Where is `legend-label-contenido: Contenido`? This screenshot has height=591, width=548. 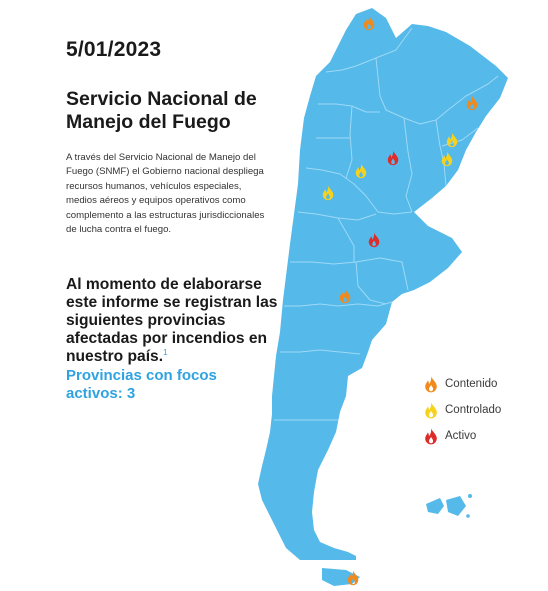
legend-label-contenido: Contenido is located at coordinates (471, 384).